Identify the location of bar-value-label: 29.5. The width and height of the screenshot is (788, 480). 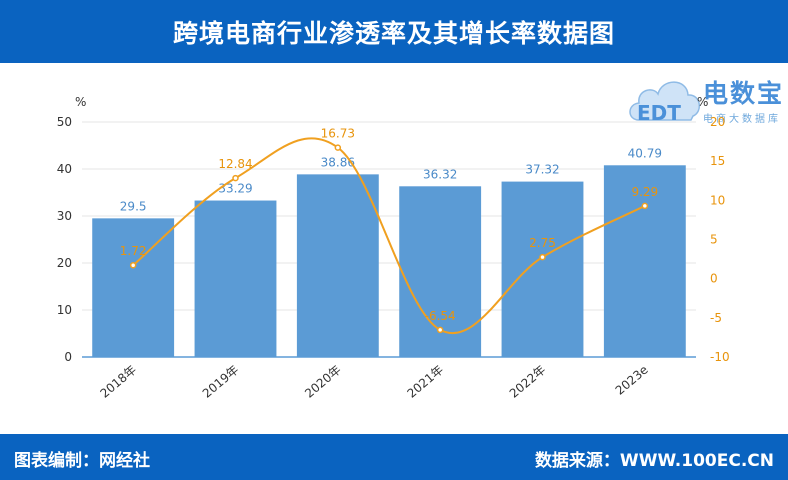
(133, 206).